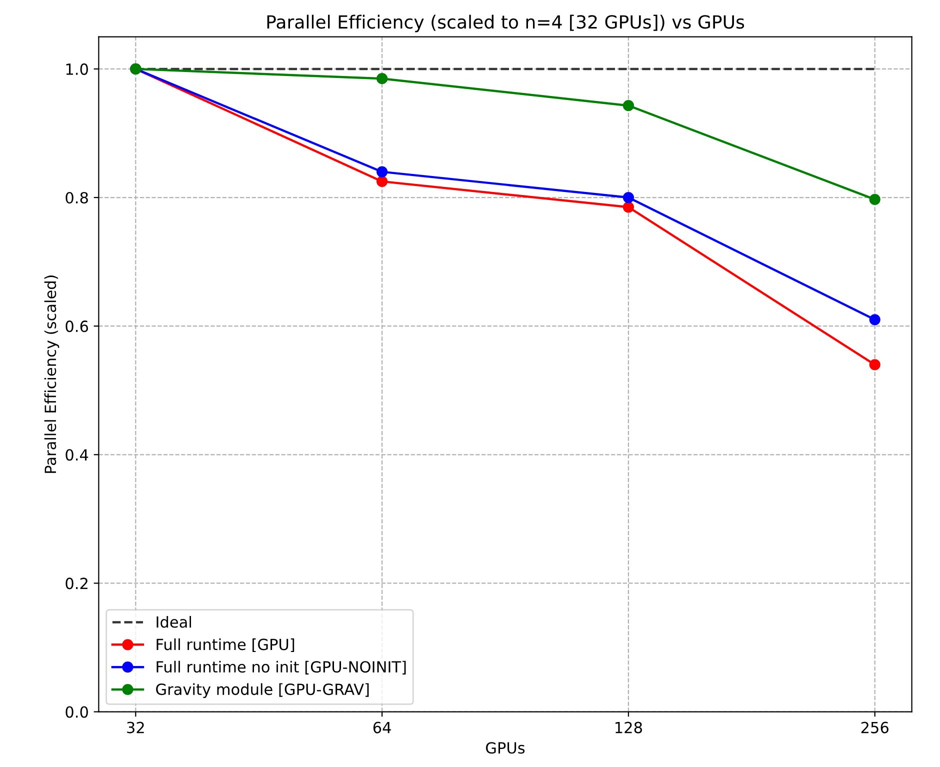 The width and height of the screenshot is (940, 767). I want to click on y-tick-label: 0.4, so click(77, 455).